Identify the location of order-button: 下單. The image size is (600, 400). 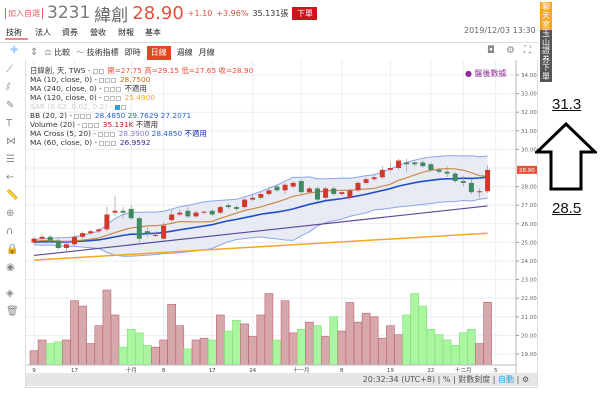
(305, 13).